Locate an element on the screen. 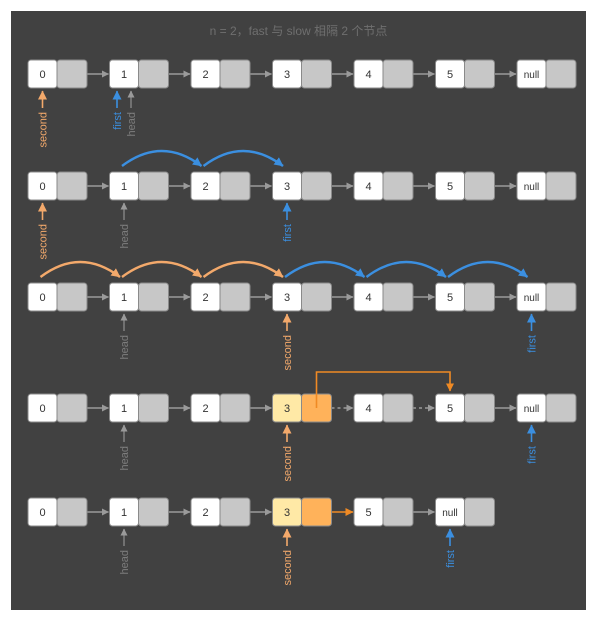 The width and height of the screenshot is (597, 621). list-row: 0 1 2 3 4 5 null second first head is located at coordinates (302, 103).